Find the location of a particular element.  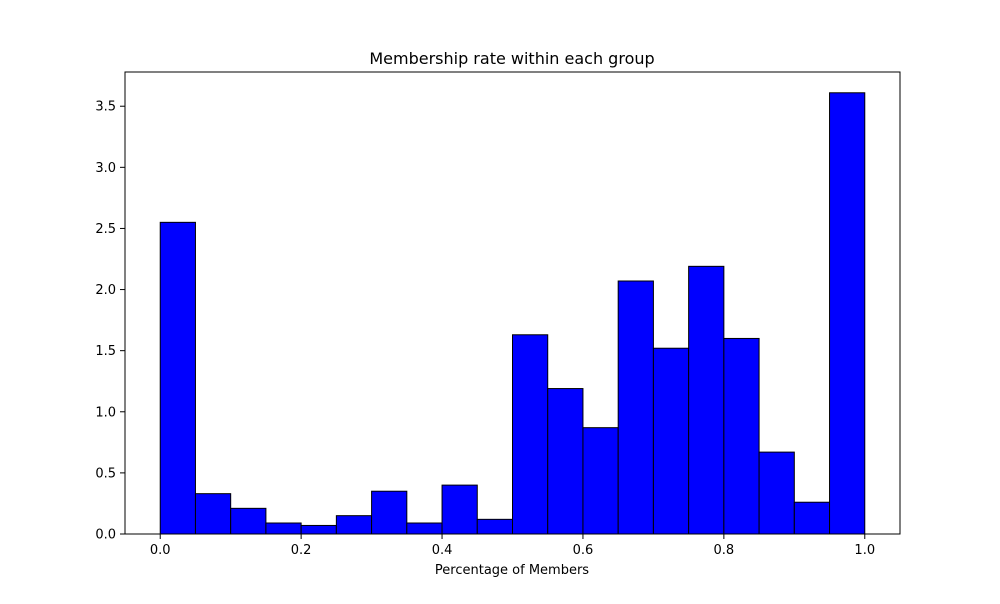

x-tick-label: 1.0 is located at coordinates (864, 550).